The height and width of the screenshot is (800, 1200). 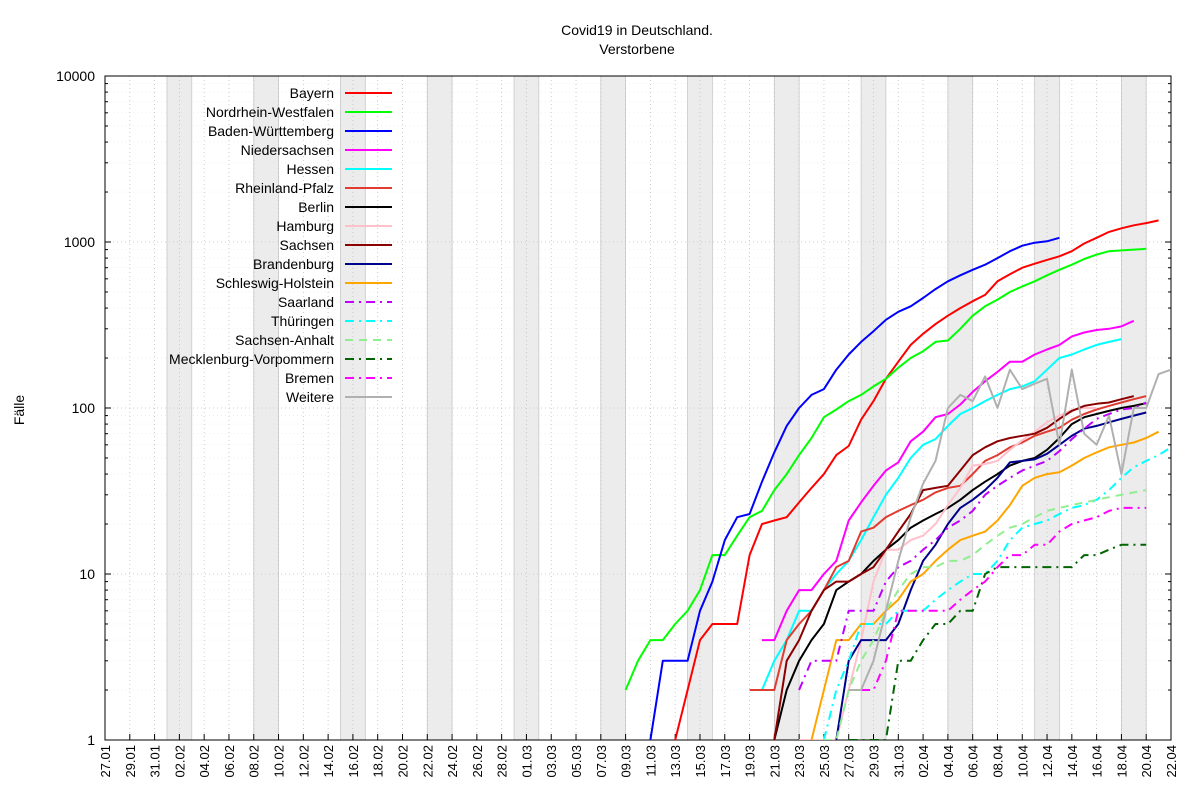 I want to click on y-tick-label: 1, so click(x=91, y=740).